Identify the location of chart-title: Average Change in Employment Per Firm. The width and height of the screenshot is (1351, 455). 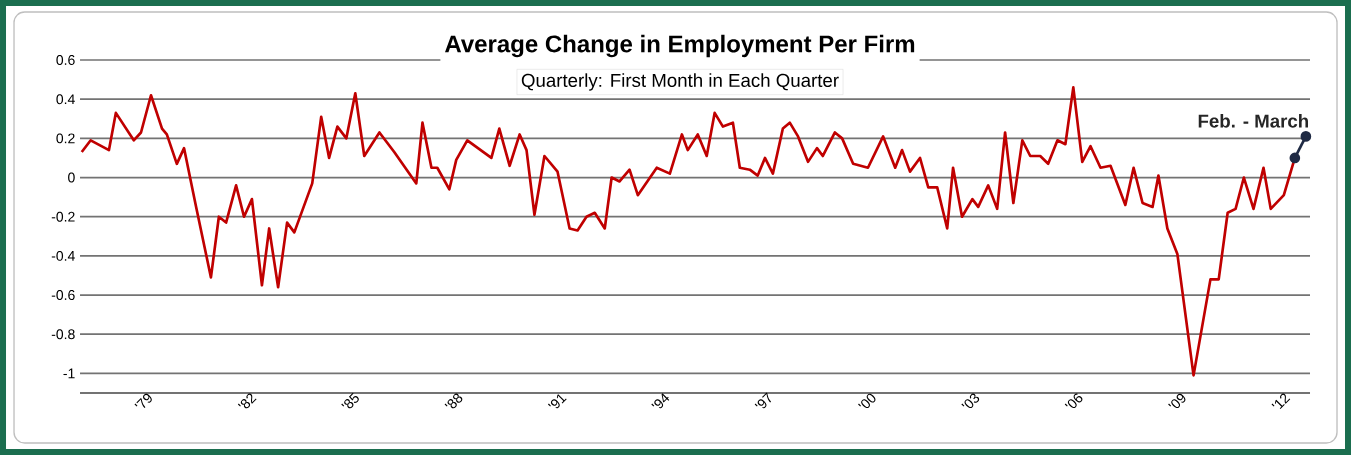
(680, 46).